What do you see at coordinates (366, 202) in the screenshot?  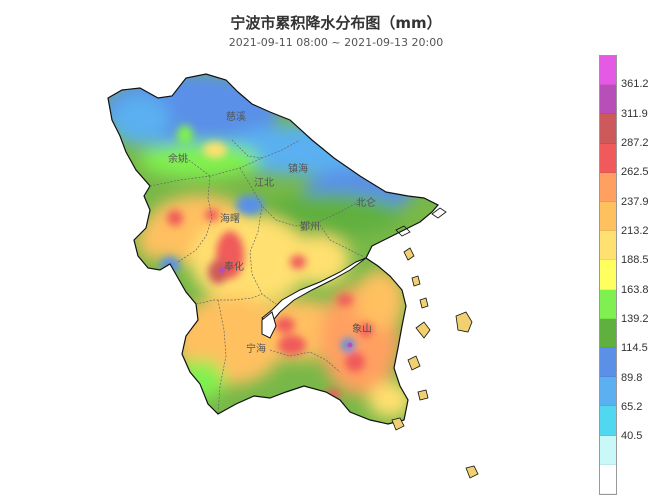 I see `district-label-beilun: 北仑` at bounding box center [366, 202].